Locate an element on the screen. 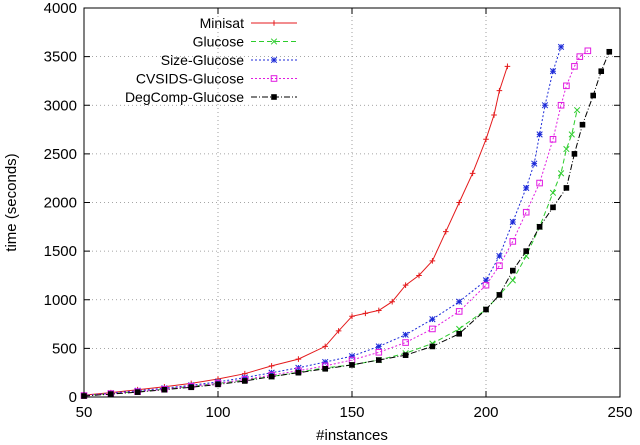 The height and width of the screenshot is (445, 640). legend-item-cvsids-glucose: CVSIDS-Glucose is located at coordinates (216, 79).